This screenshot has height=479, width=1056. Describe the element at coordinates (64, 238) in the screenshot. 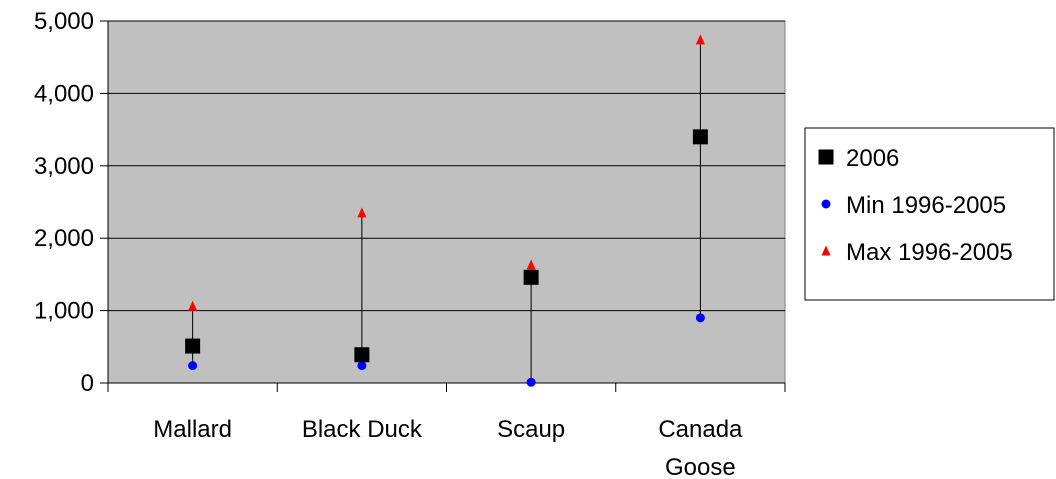

I see `y-tick-label: 2,000` at that location.